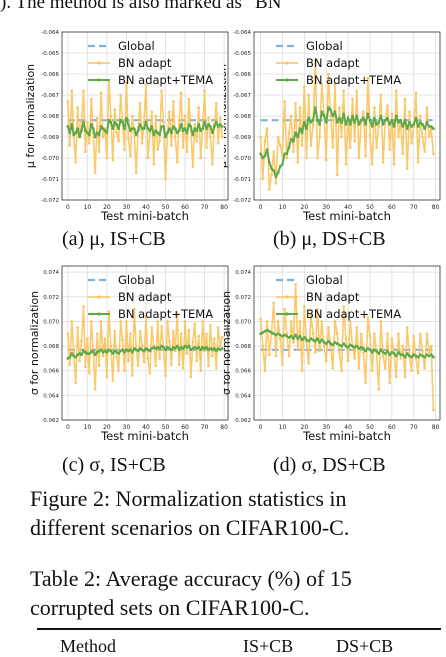  Describe the element at coordinates (347, 116) in the screenshot. I see `plot-frame` at that location.